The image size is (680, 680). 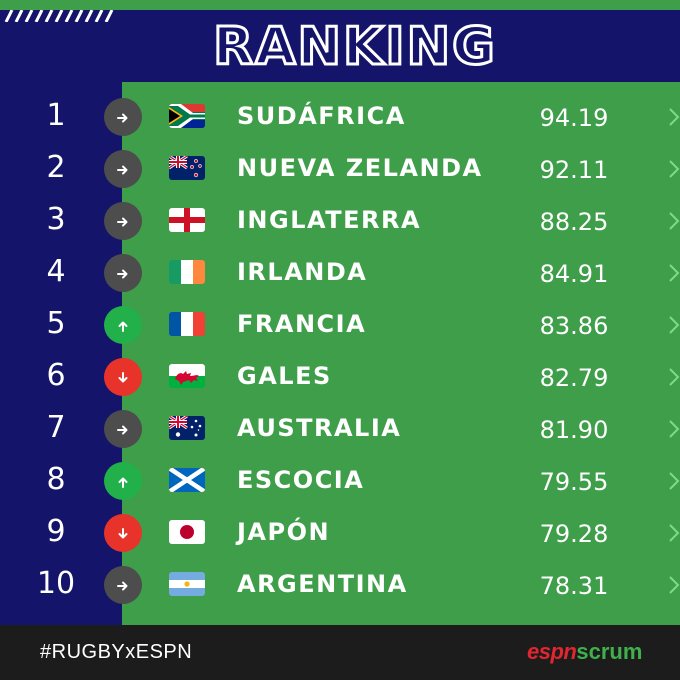 What do you see at coordinates (59, 16) in the screenshot?
I see `decorative-stripes-icon` at bounding box center [59, 16].